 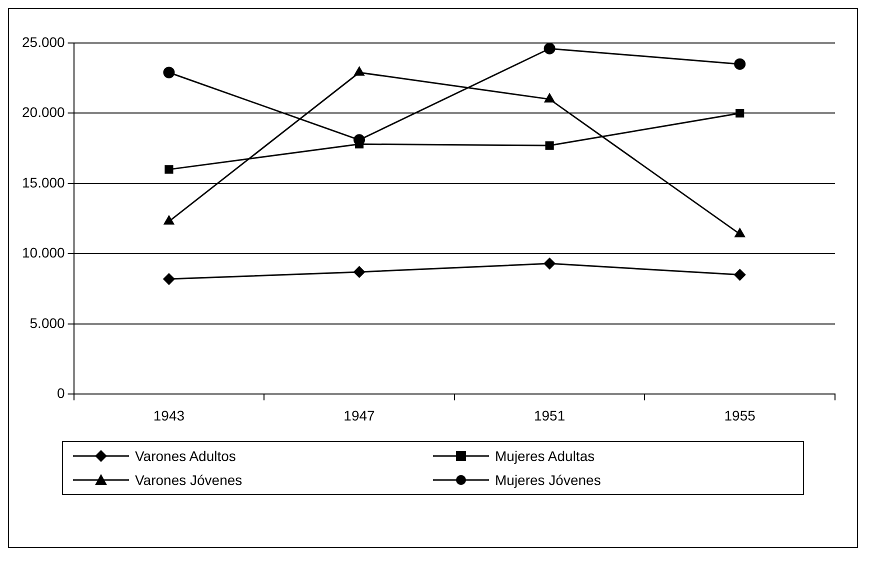 What do you see at coordinates (44, 42) in the screenshot?
I see `y-tick-label: 25.000` at bounding box center [44, 42].